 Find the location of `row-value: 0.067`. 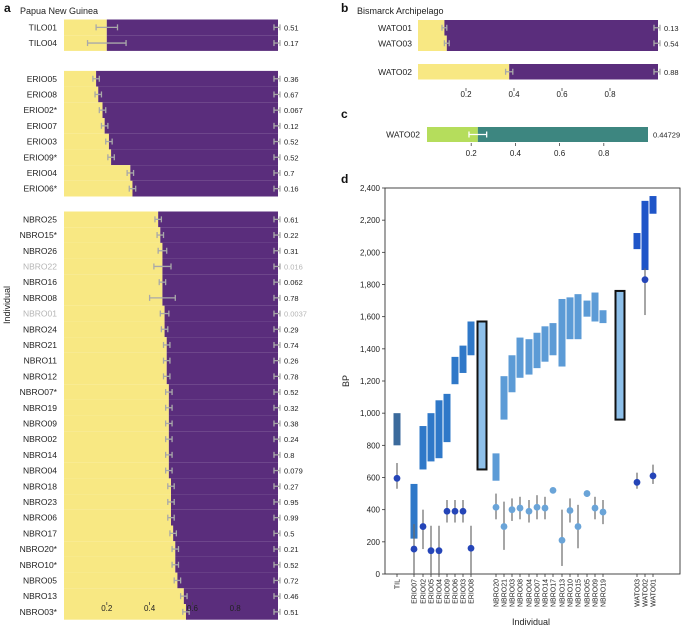

row-value: 0.067 is located at coordinates (293, 110).